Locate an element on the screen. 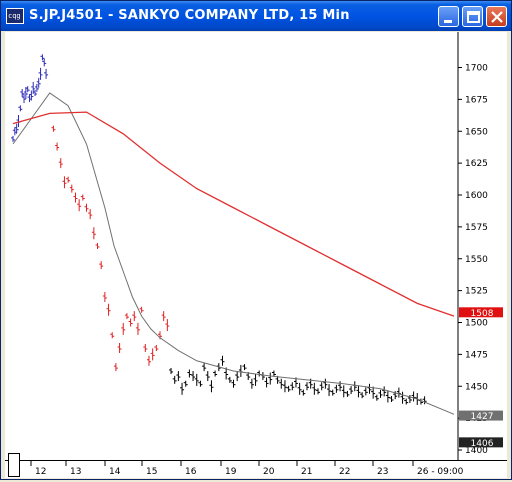 This screenshot has width=512, height=482. y-tick-label-1450: 1450 is located at coordinates (476, 387).